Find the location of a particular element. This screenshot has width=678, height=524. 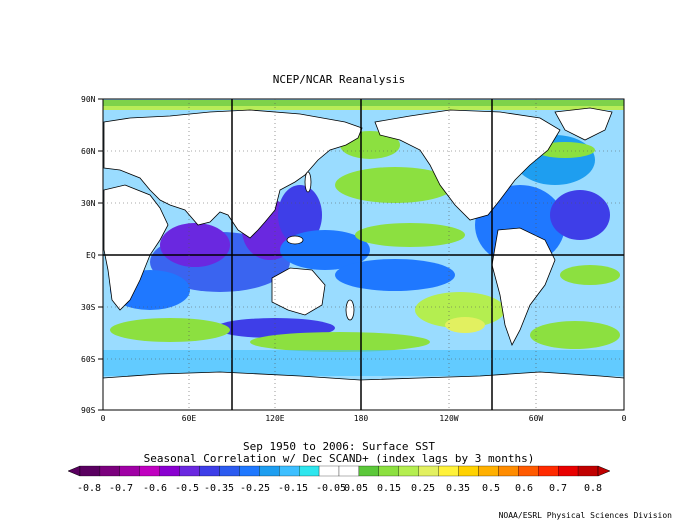

colorbar-tick-label: -0.35 is located at coordinates (219, 488).